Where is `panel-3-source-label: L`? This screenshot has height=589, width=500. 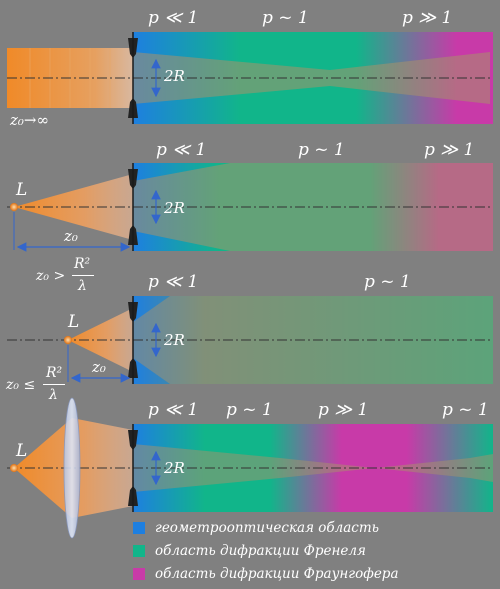
panel-3-source-label: L is located at coordinates (74, 322).